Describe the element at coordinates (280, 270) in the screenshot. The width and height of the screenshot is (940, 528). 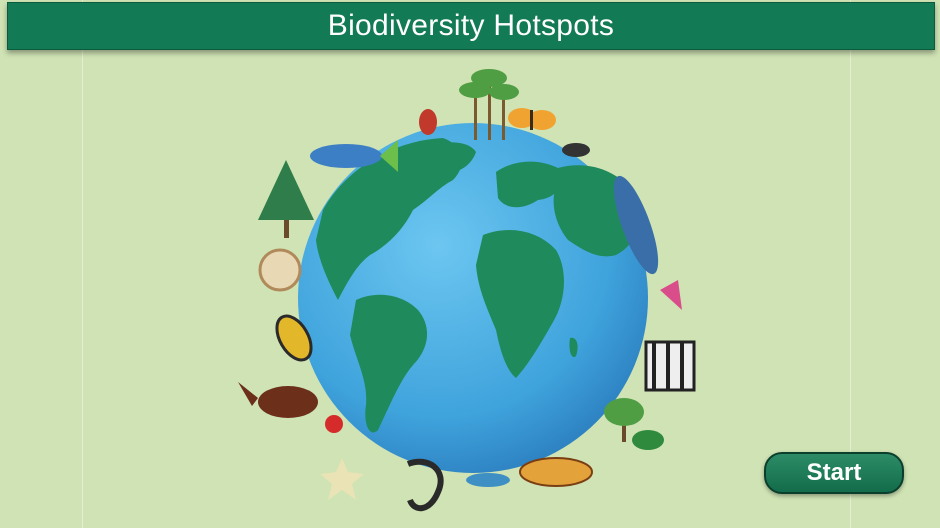
I see `nautilus-shell-icon` at that location.